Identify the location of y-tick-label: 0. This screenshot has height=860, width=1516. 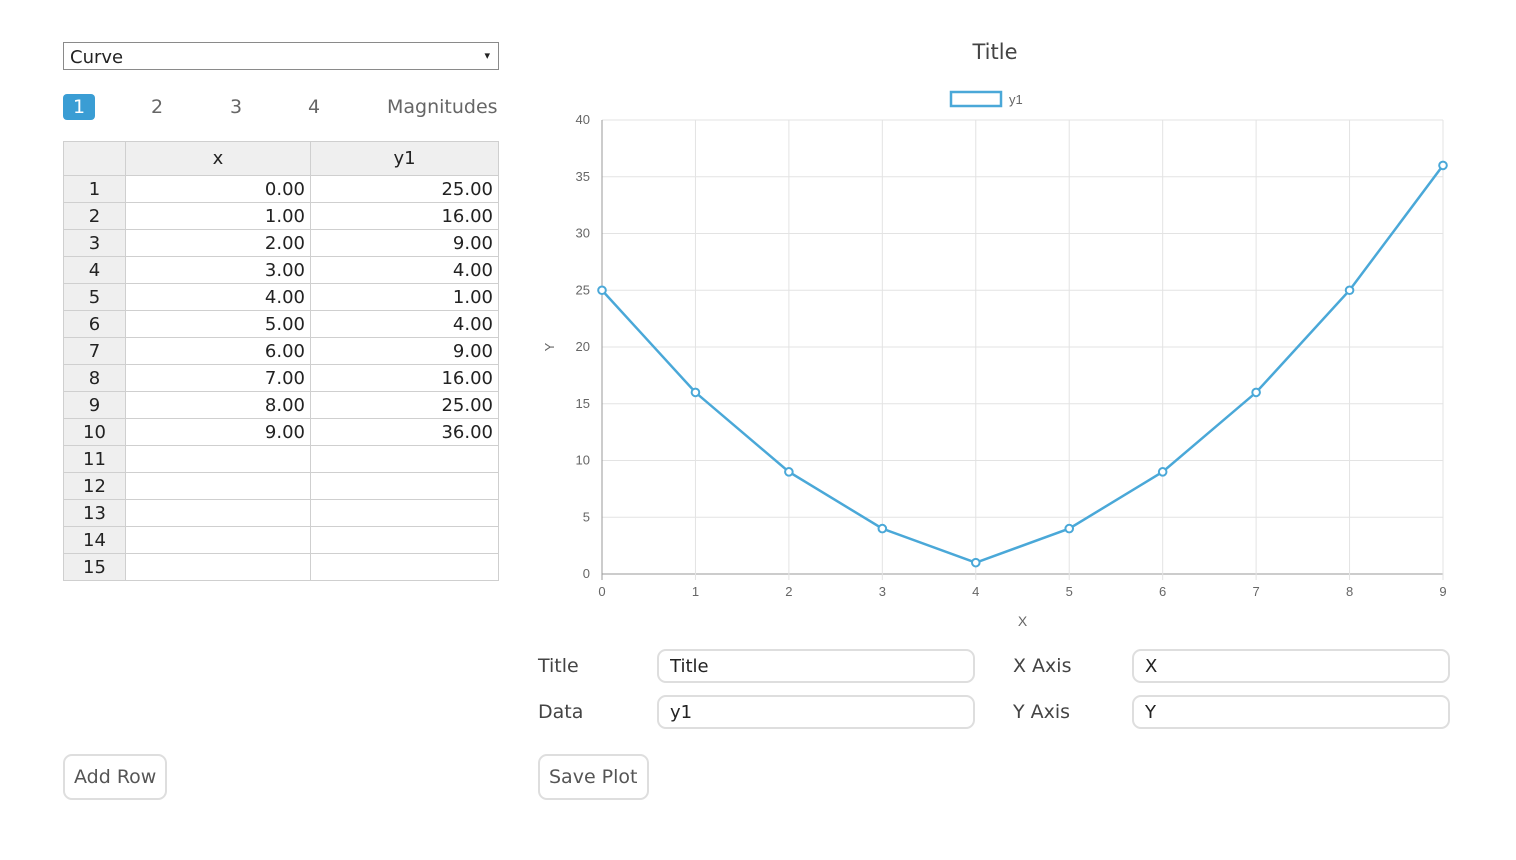
(586, 573).